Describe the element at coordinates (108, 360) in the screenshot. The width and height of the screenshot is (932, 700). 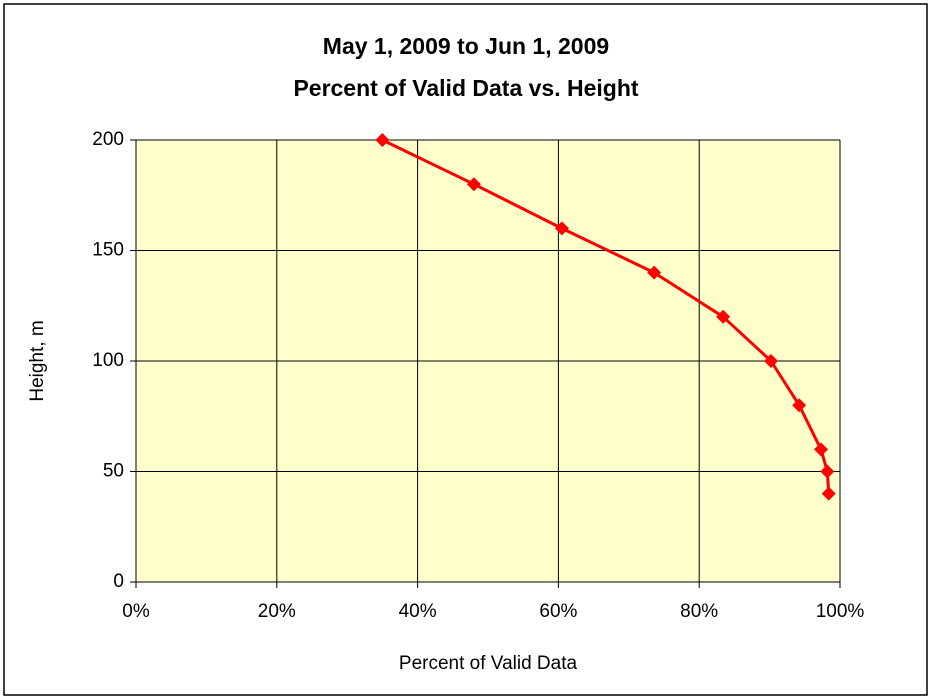
I see `y-tick-label: 100` at that location.